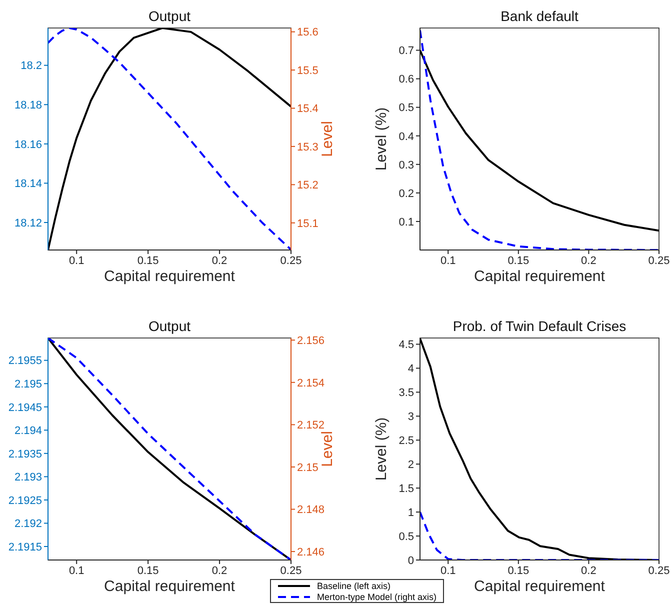  What do you see at coordinates (411, 417) in the screenshot?
I see `y-tick-label: 3` at bounding box center [411, 417].